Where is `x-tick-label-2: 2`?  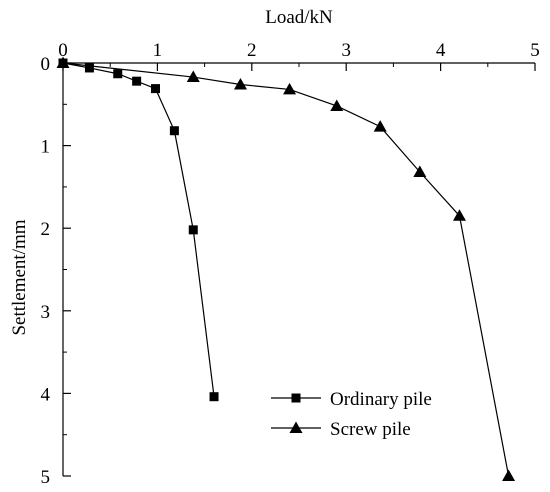 x-tick-label-2: 2 is located at coordinates (252, 50).